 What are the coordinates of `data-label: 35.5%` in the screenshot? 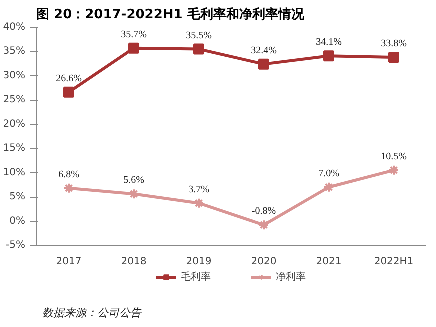 It's located at (199, 36).